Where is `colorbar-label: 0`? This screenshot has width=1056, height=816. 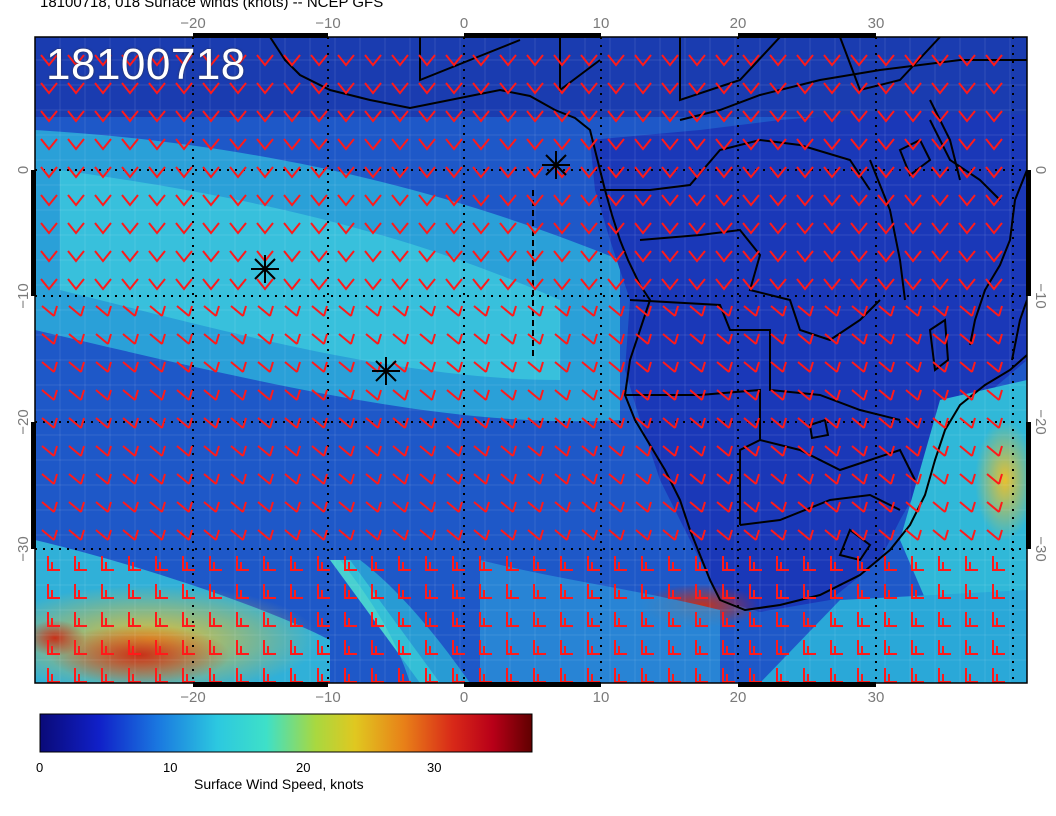
colorbar-label: 0 is located at coordinates (40, 767).